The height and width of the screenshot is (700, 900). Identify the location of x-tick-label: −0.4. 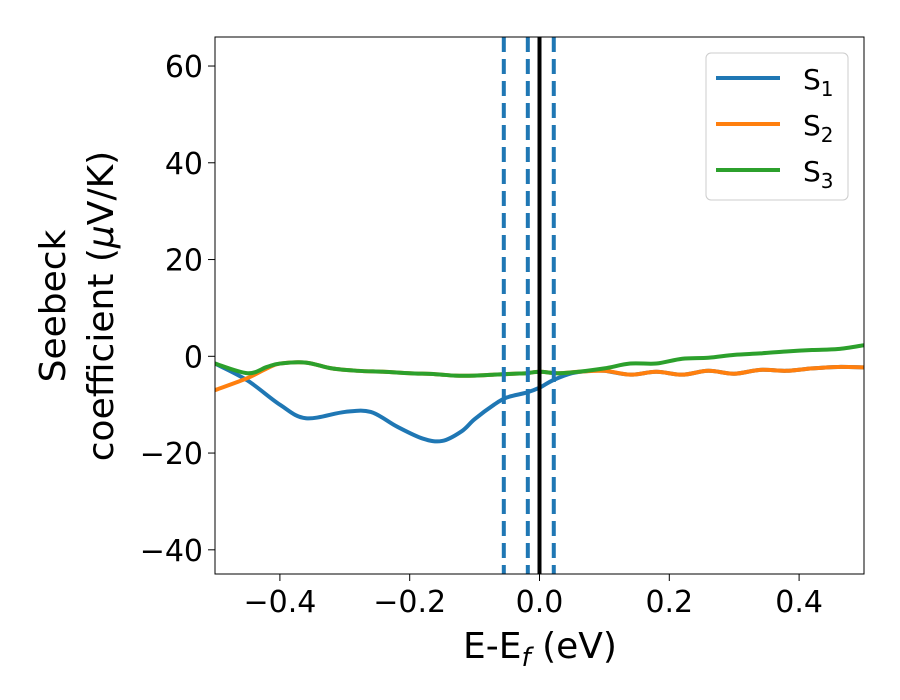
(279, 602).